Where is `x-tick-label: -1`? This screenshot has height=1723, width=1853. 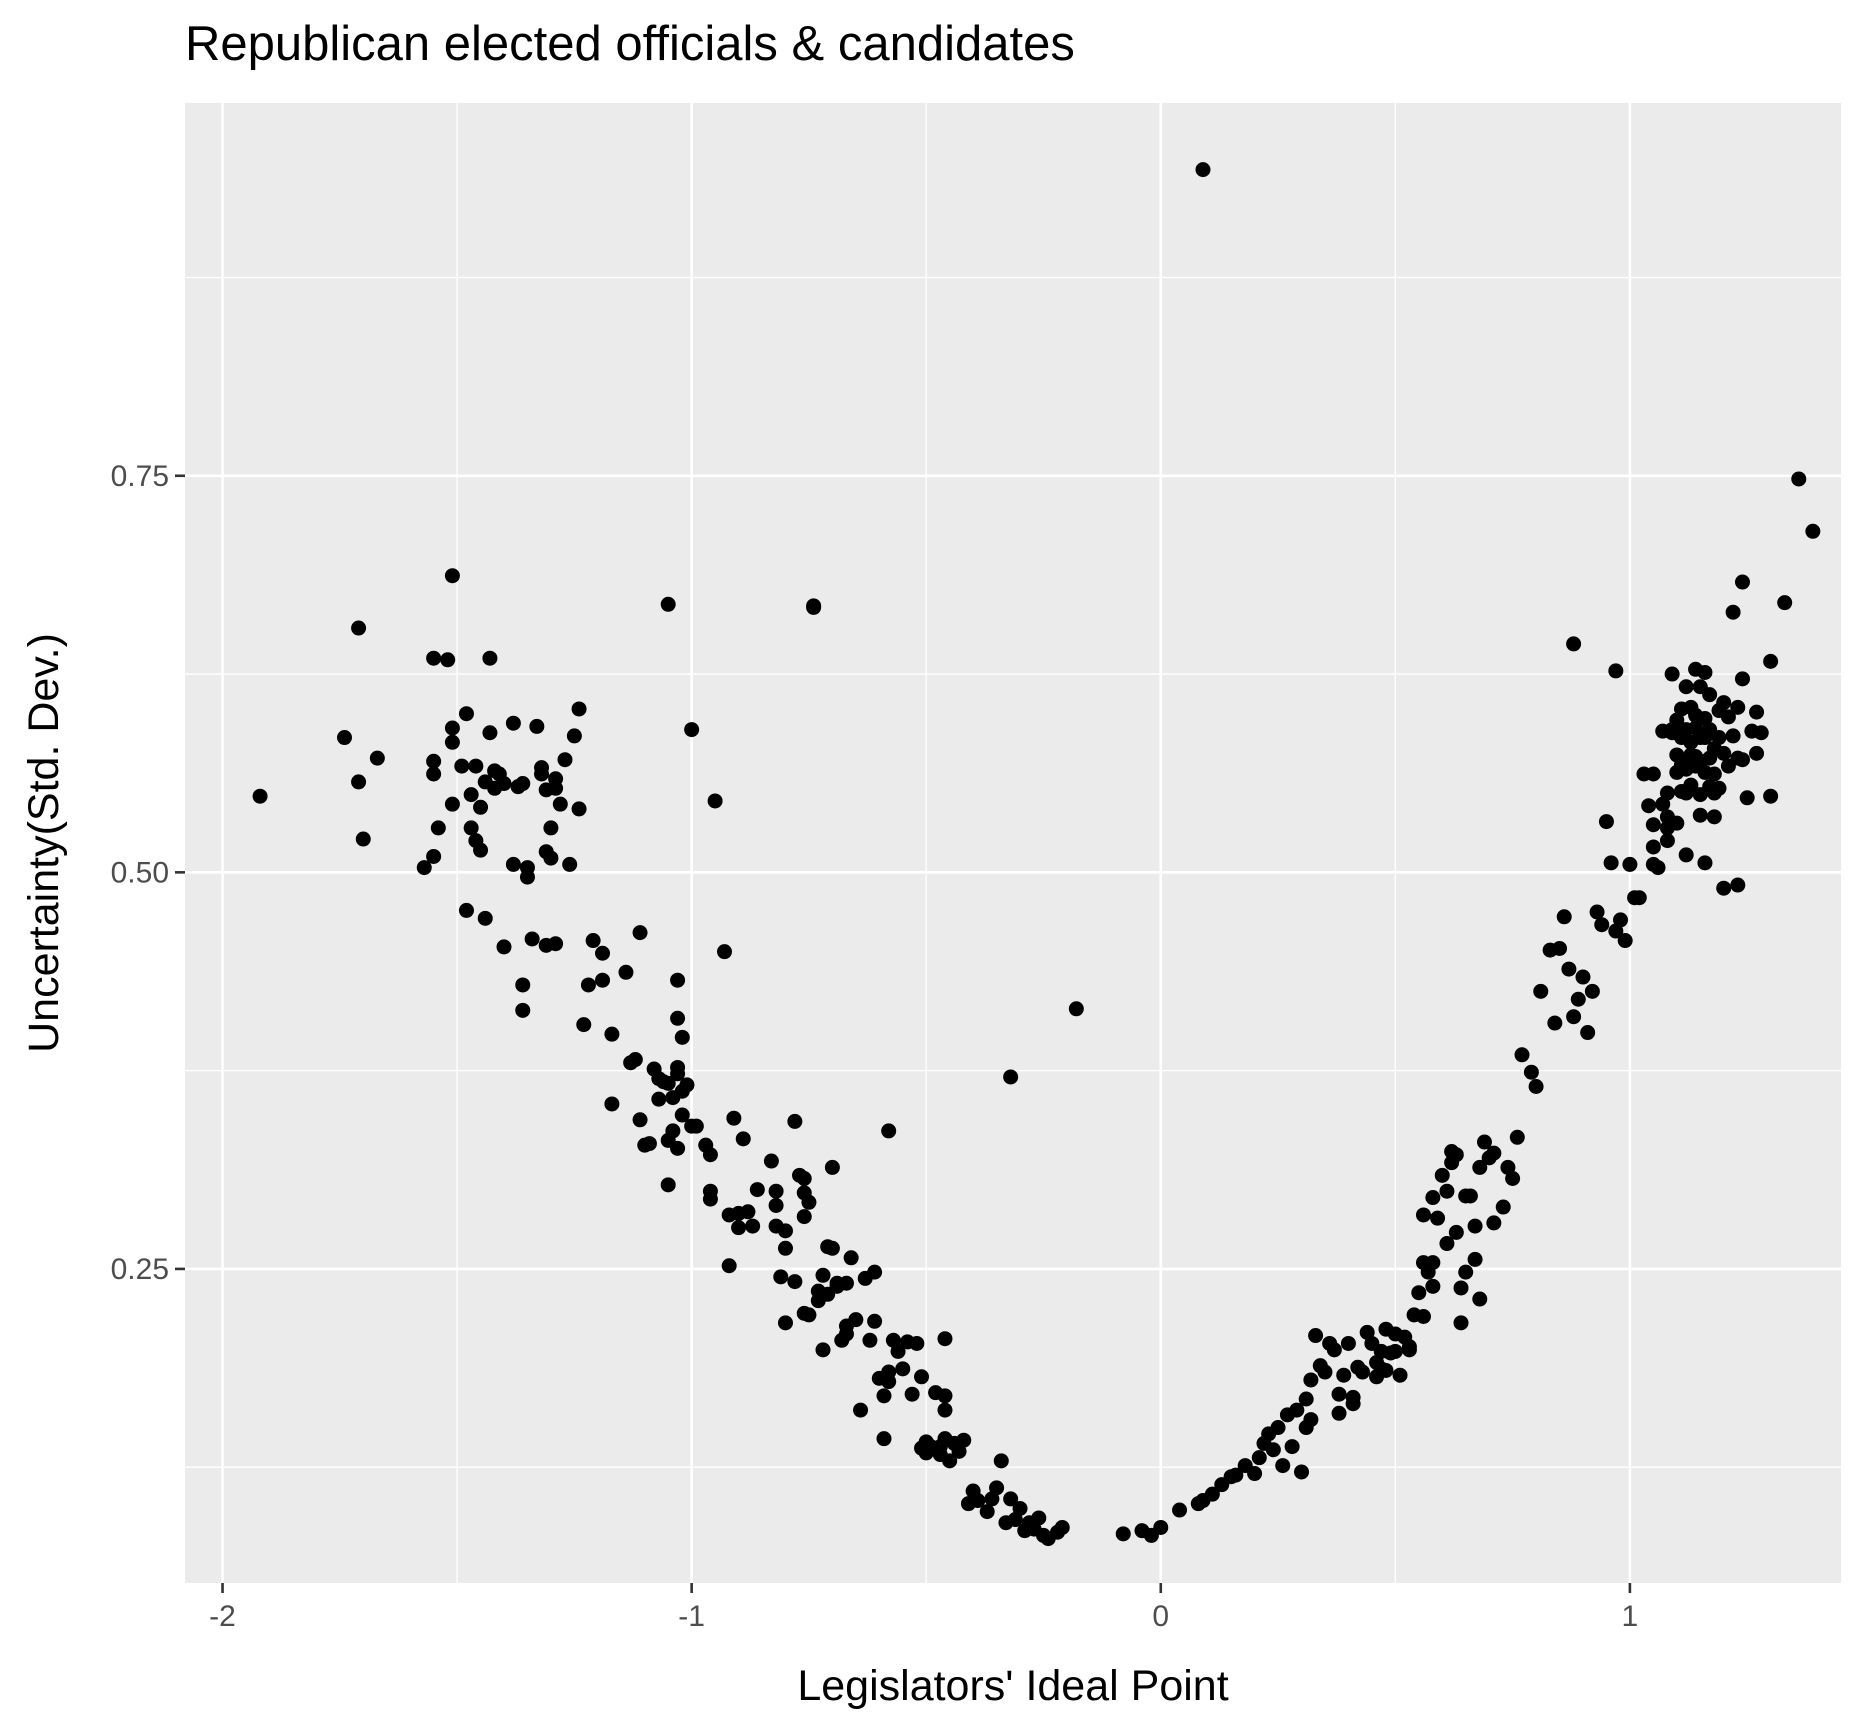 x-tick-label: -1 is located at coordinates (691, 1616).